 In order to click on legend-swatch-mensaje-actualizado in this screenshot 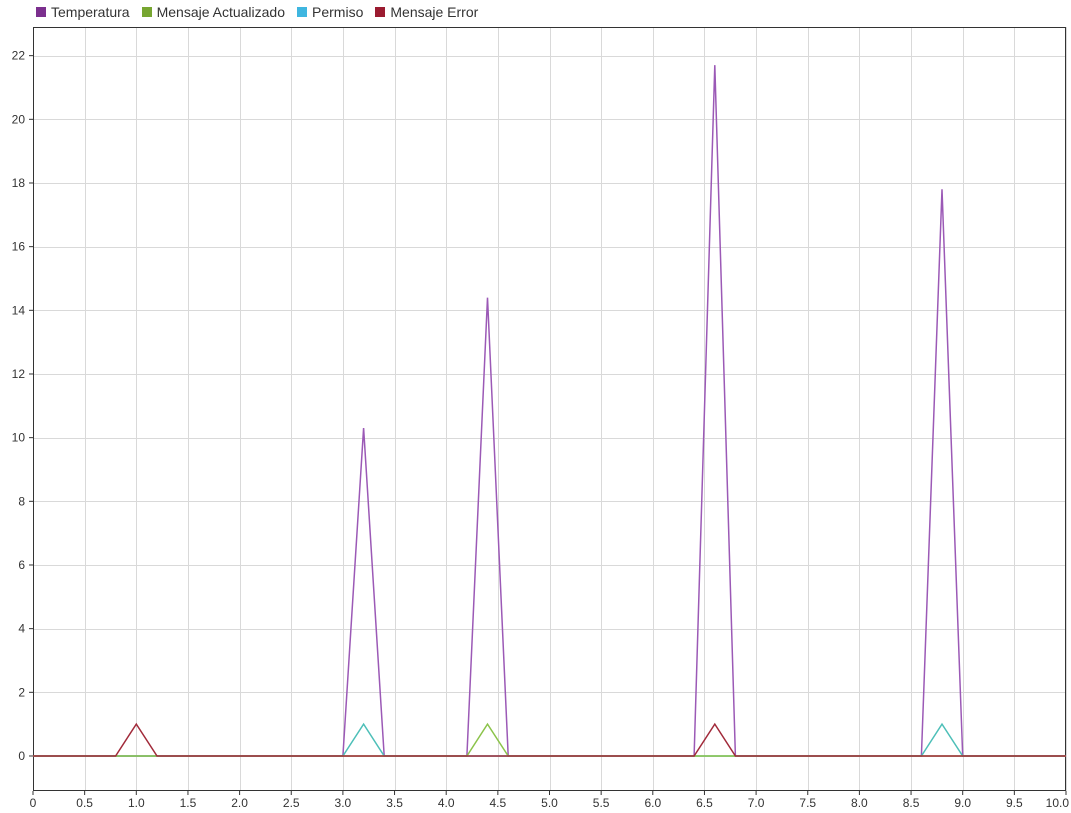, I will do `click(146, 12)`.